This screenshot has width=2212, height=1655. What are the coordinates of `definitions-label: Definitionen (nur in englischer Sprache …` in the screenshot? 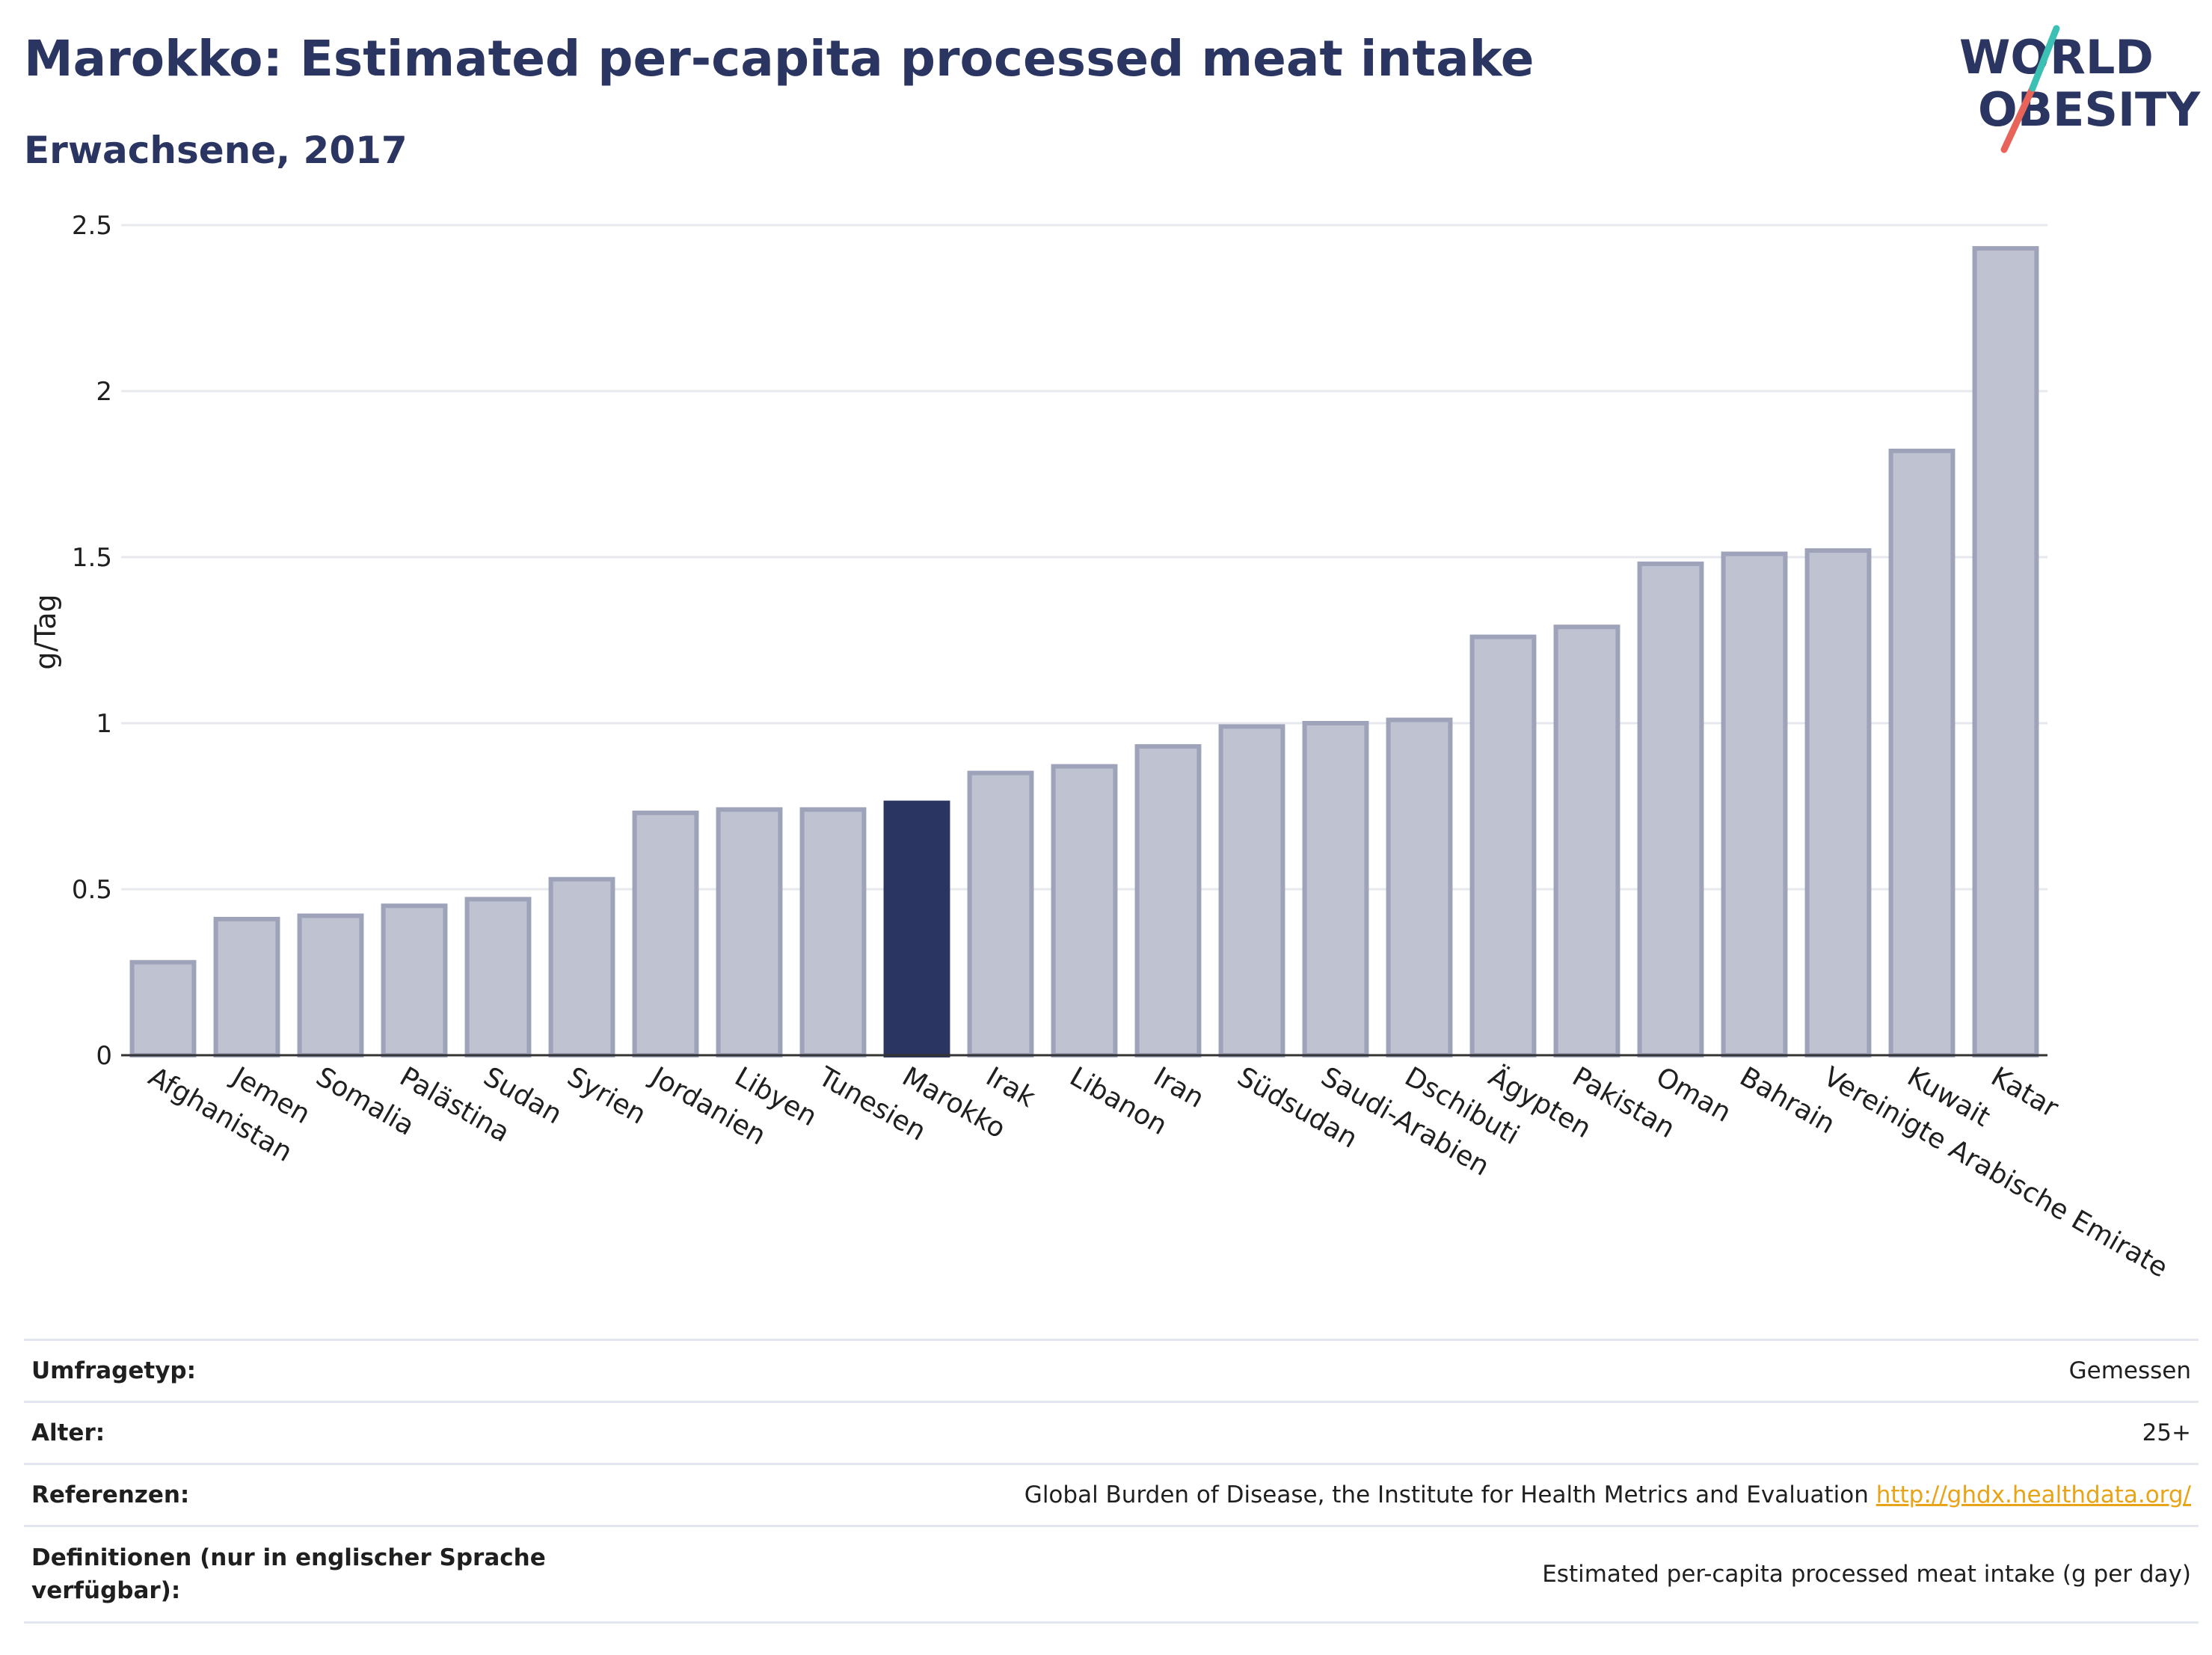 It's located at (288, 1574).